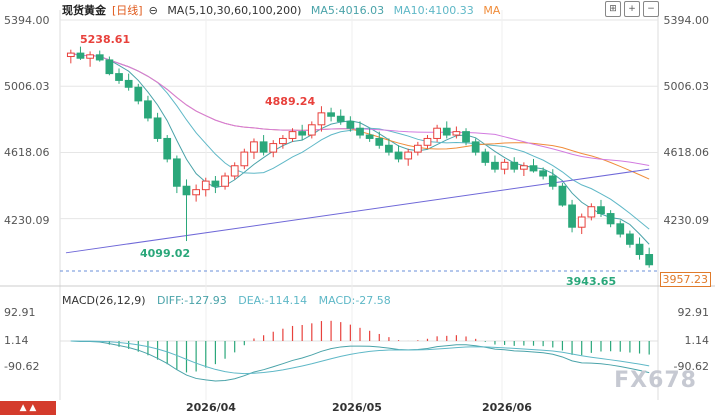 Image resolution: width=715 pixels, height=415 pixels. I want to click on date-axis-label: 2026/06, so click(507, 407).